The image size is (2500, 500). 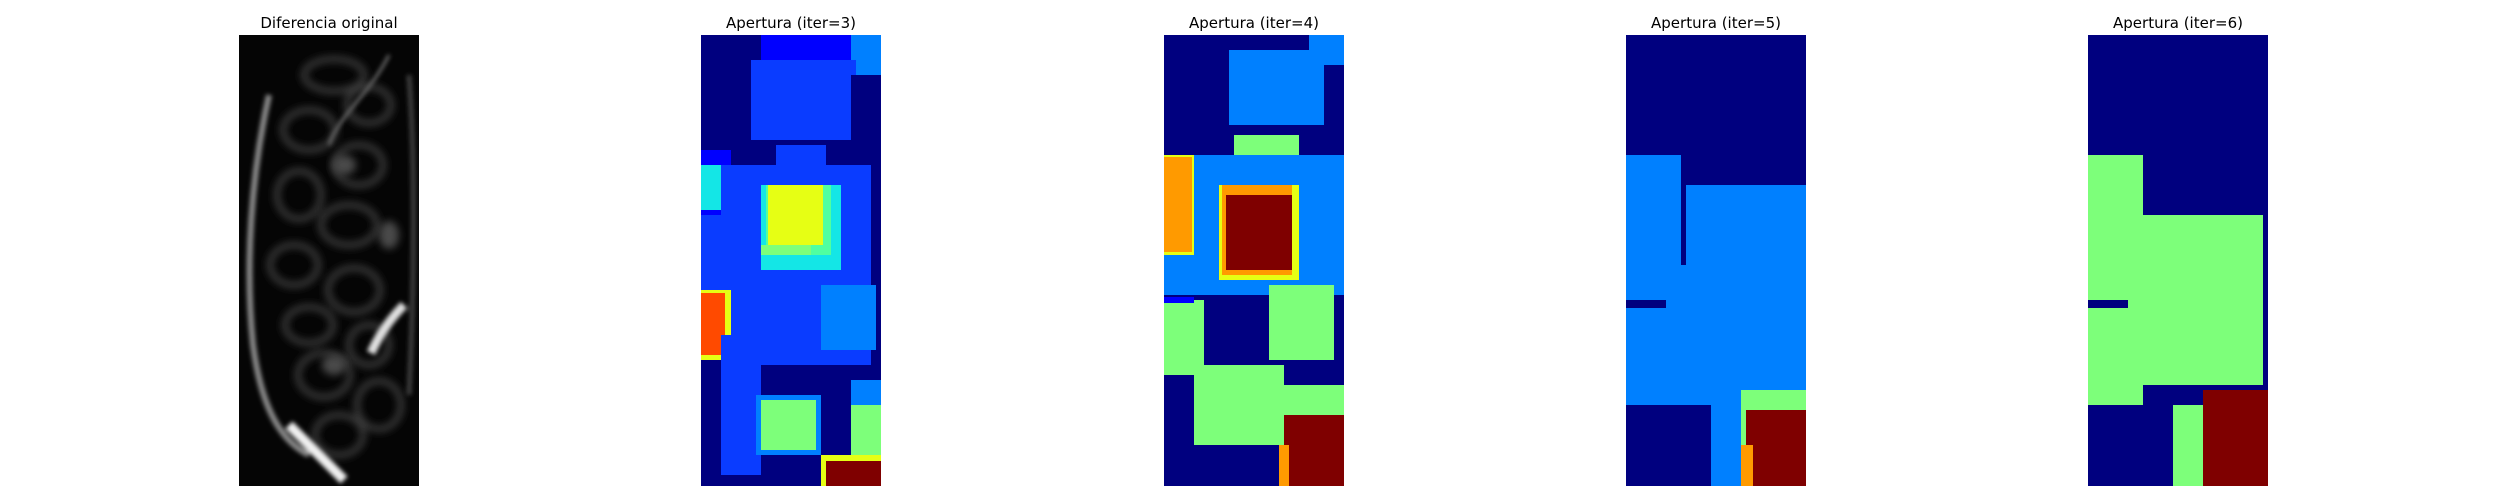 What do you see at coordinates (1254, 23) in the screenshot?
I see `panel-title: Apertura (iter=4)` at bounding box center [1254, 23].